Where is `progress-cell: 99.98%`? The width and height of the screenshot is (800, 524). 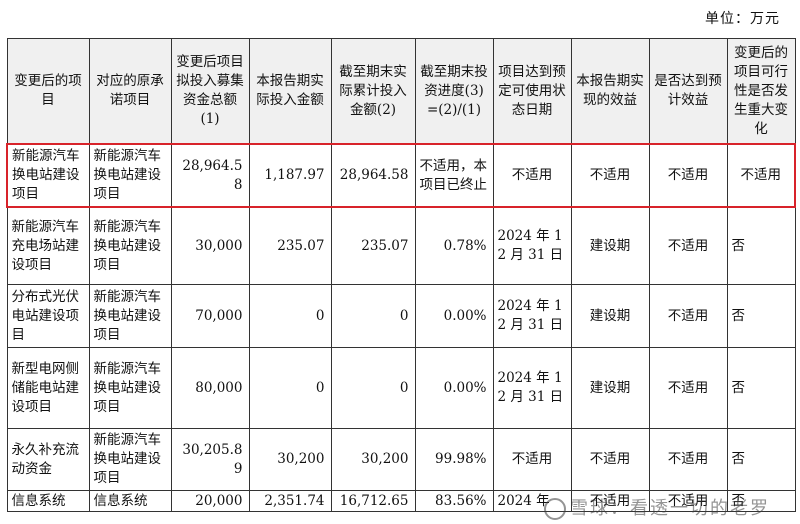
progress-cell: 99.98% is located at coordinates (454, 459).